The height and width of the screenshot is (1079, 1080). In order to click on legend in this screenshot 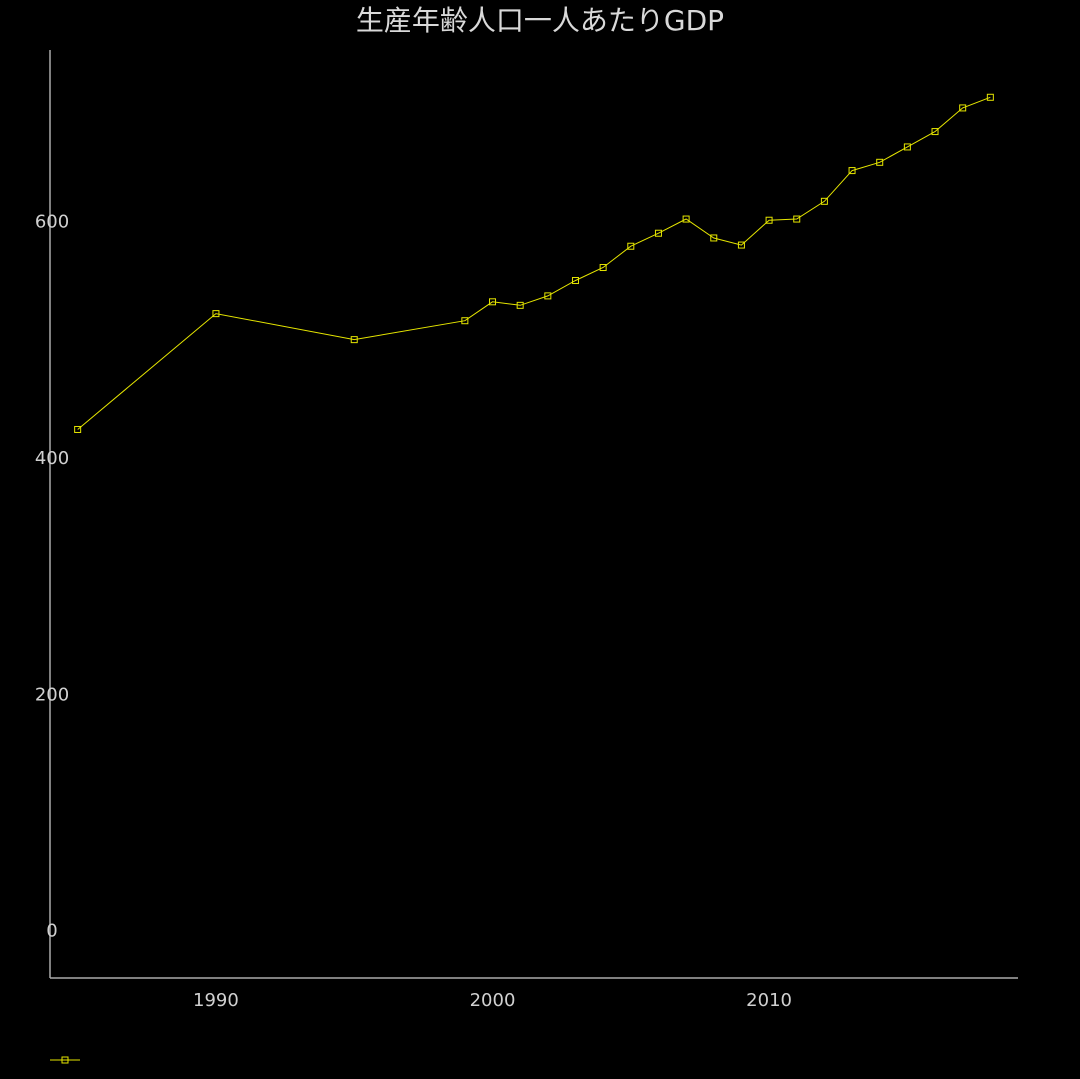, I will do `click(65, 1060)`.